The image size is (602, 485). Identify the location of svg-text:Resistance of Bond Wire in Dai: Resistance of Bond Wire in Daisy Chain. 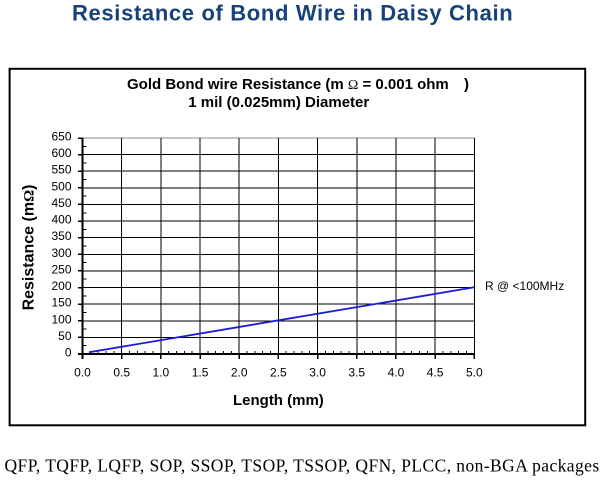
(292, 12).